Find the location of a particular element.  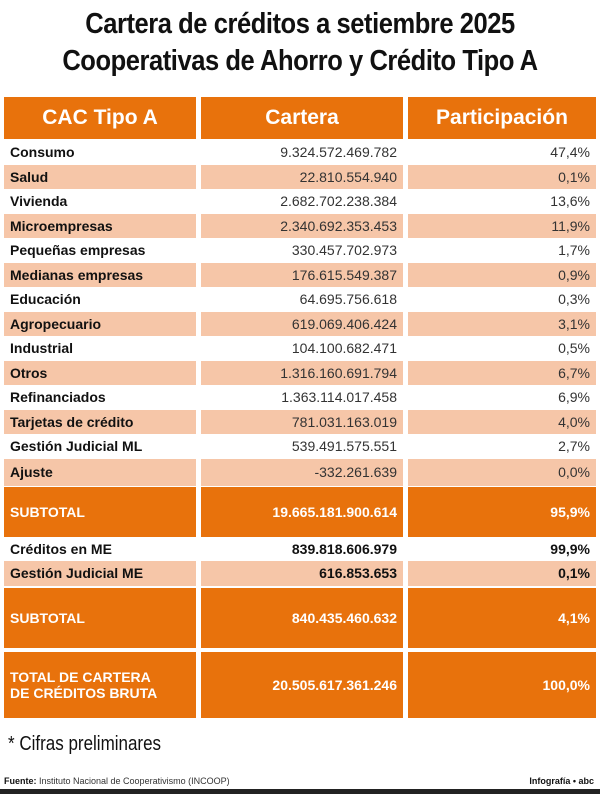

cartera: 840.435.460.632 is located at coordinates (302, 617).